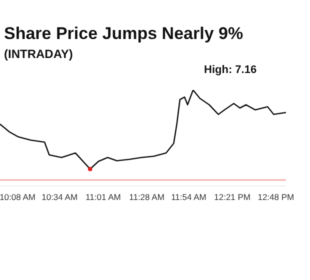  What do you see at coordinates (38, 54) in the screenshot?
I see `chart-subtitle: (INTRADAY)` at bounding box center [38, 54].